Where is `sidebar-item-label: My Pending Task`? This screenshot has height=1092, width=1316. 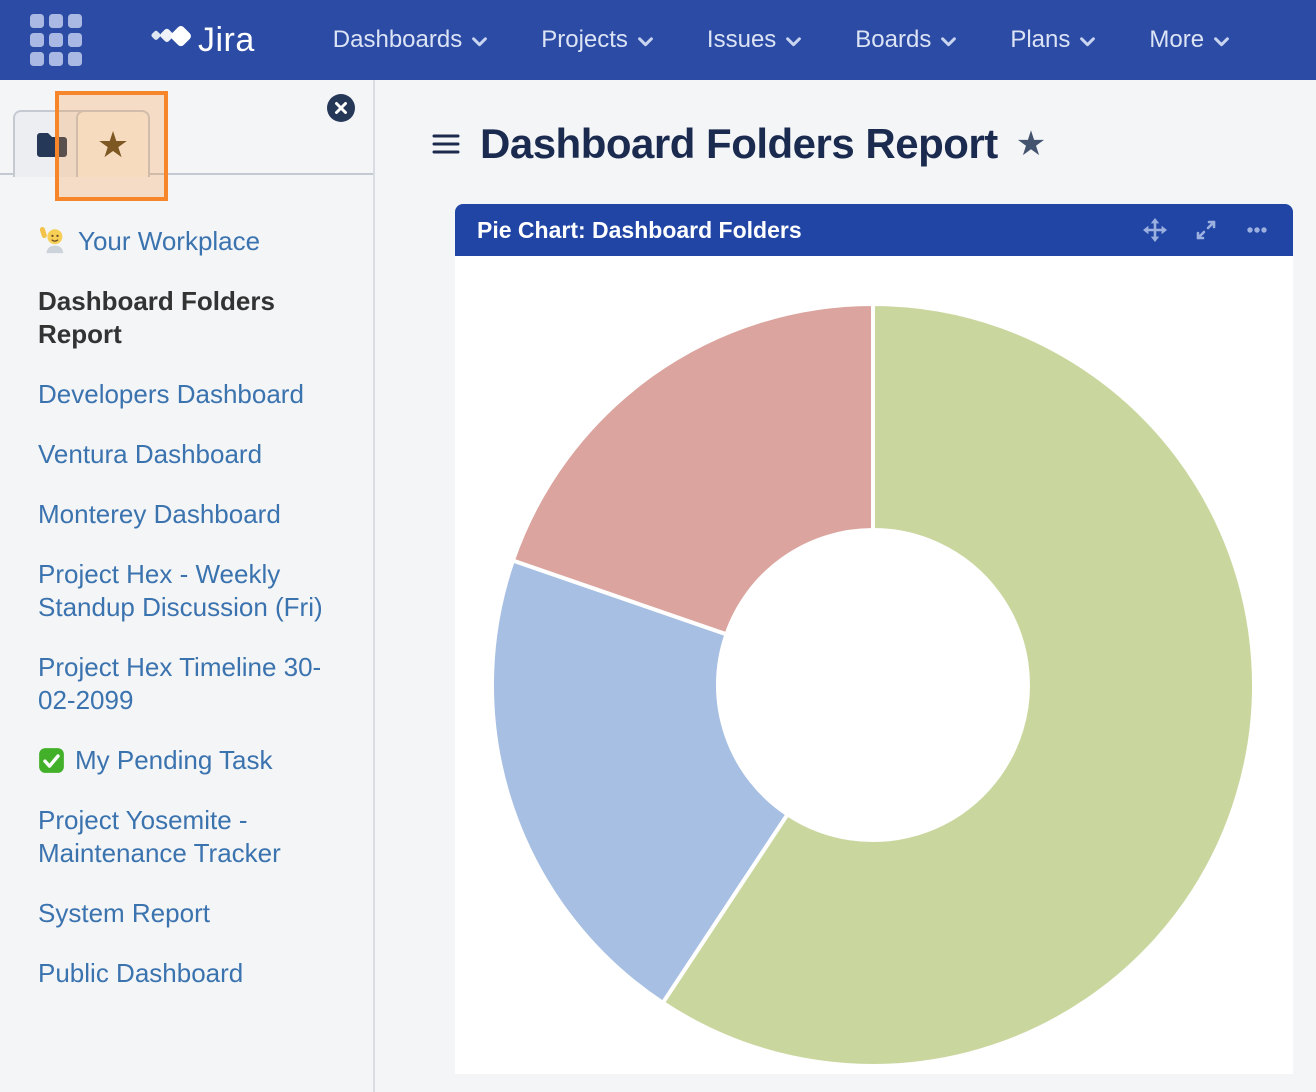
sidebar-item-label: My Pending Task is located at coordinates (174, 760).